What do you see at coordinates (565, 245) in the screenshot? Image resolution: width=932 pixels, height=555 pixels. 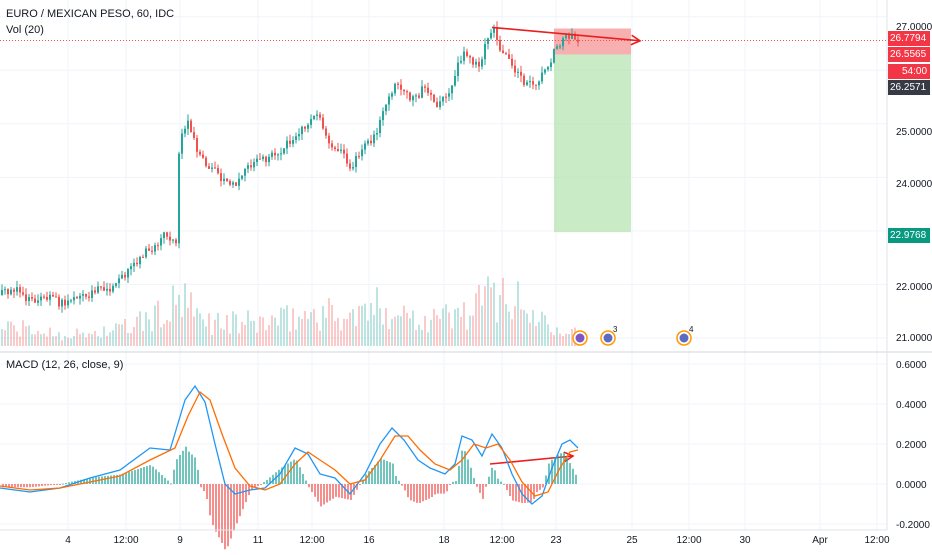 I see `trend-annotations` at bounding box center [565, 245].